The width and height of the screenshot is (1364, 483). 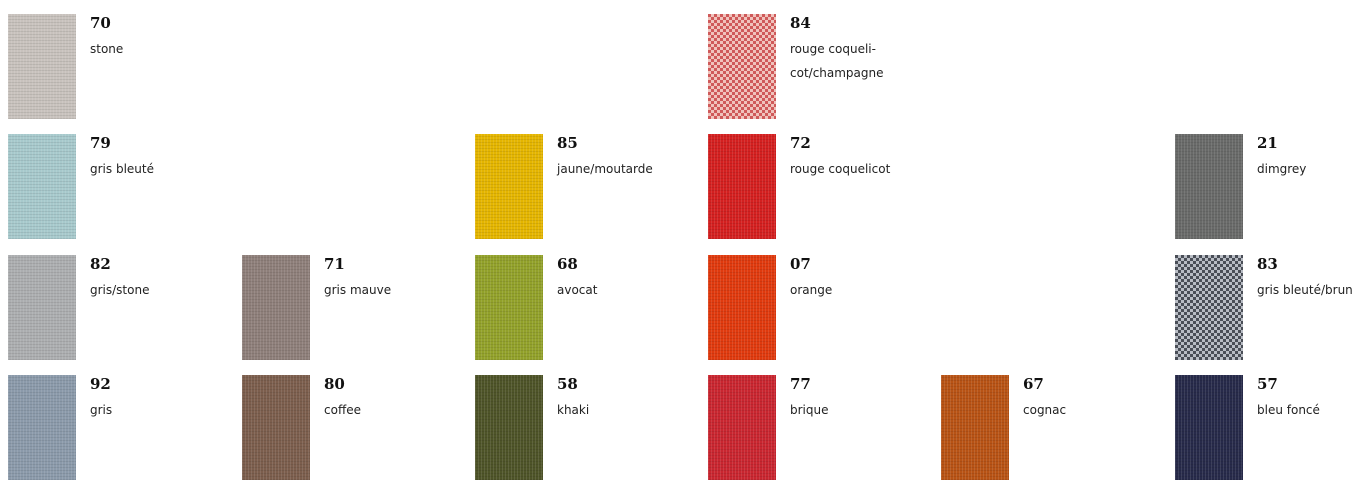 I want to click on swatch-name: gris bleuté/brun, so click(x=1305, y=290).